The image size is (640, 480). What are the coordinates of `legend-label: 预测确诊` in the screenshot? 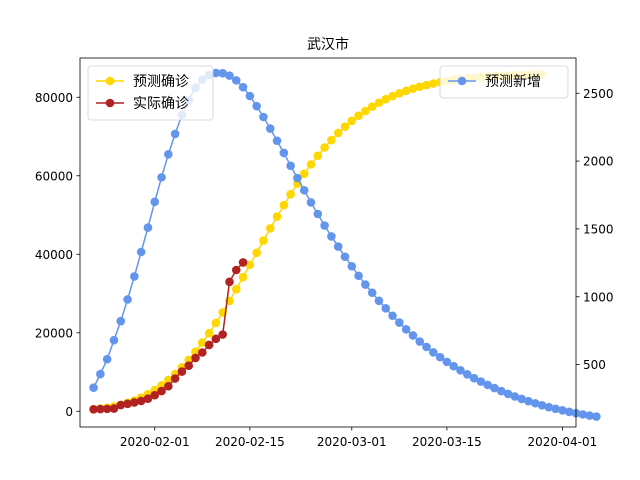 It's located at (161, 82).